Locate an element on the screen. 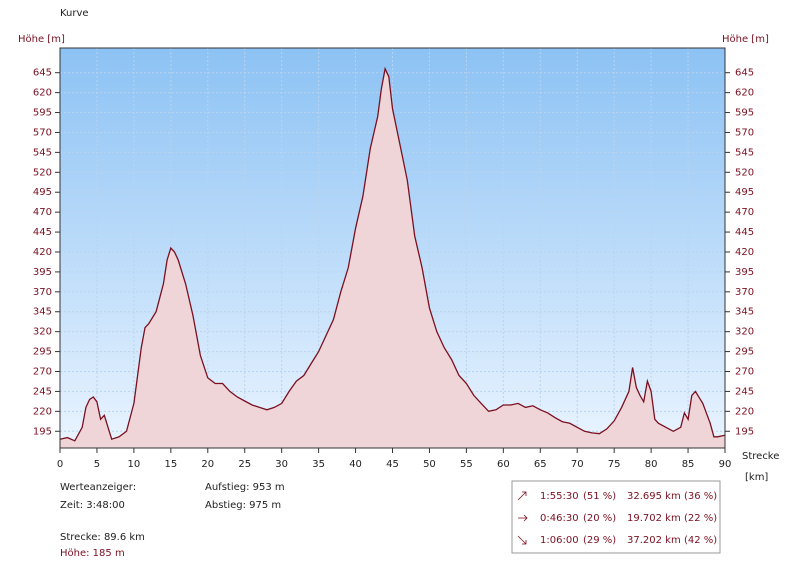 The image size is (800, 566). summary-box is located at coordinates (616, 517).